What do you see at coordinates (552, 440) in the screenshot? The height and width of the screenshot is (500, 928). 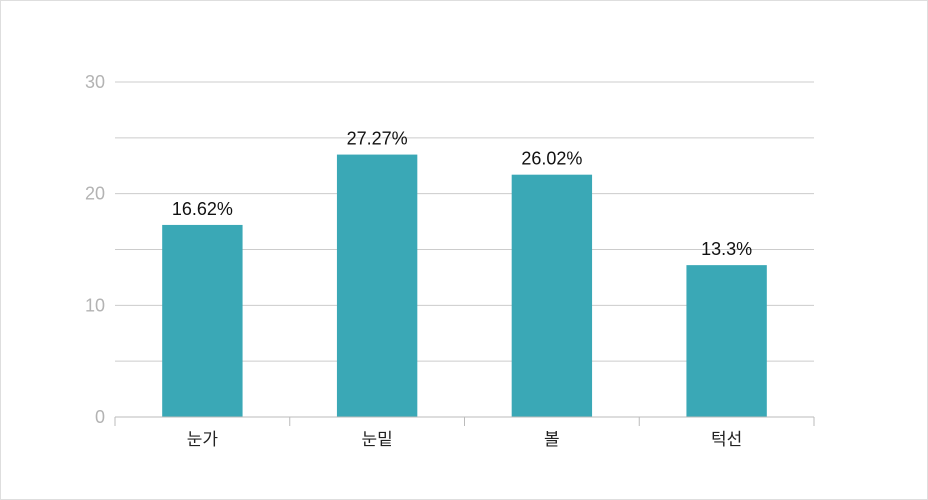 I see `category-label: 볼` at bounding box center [552, 440].